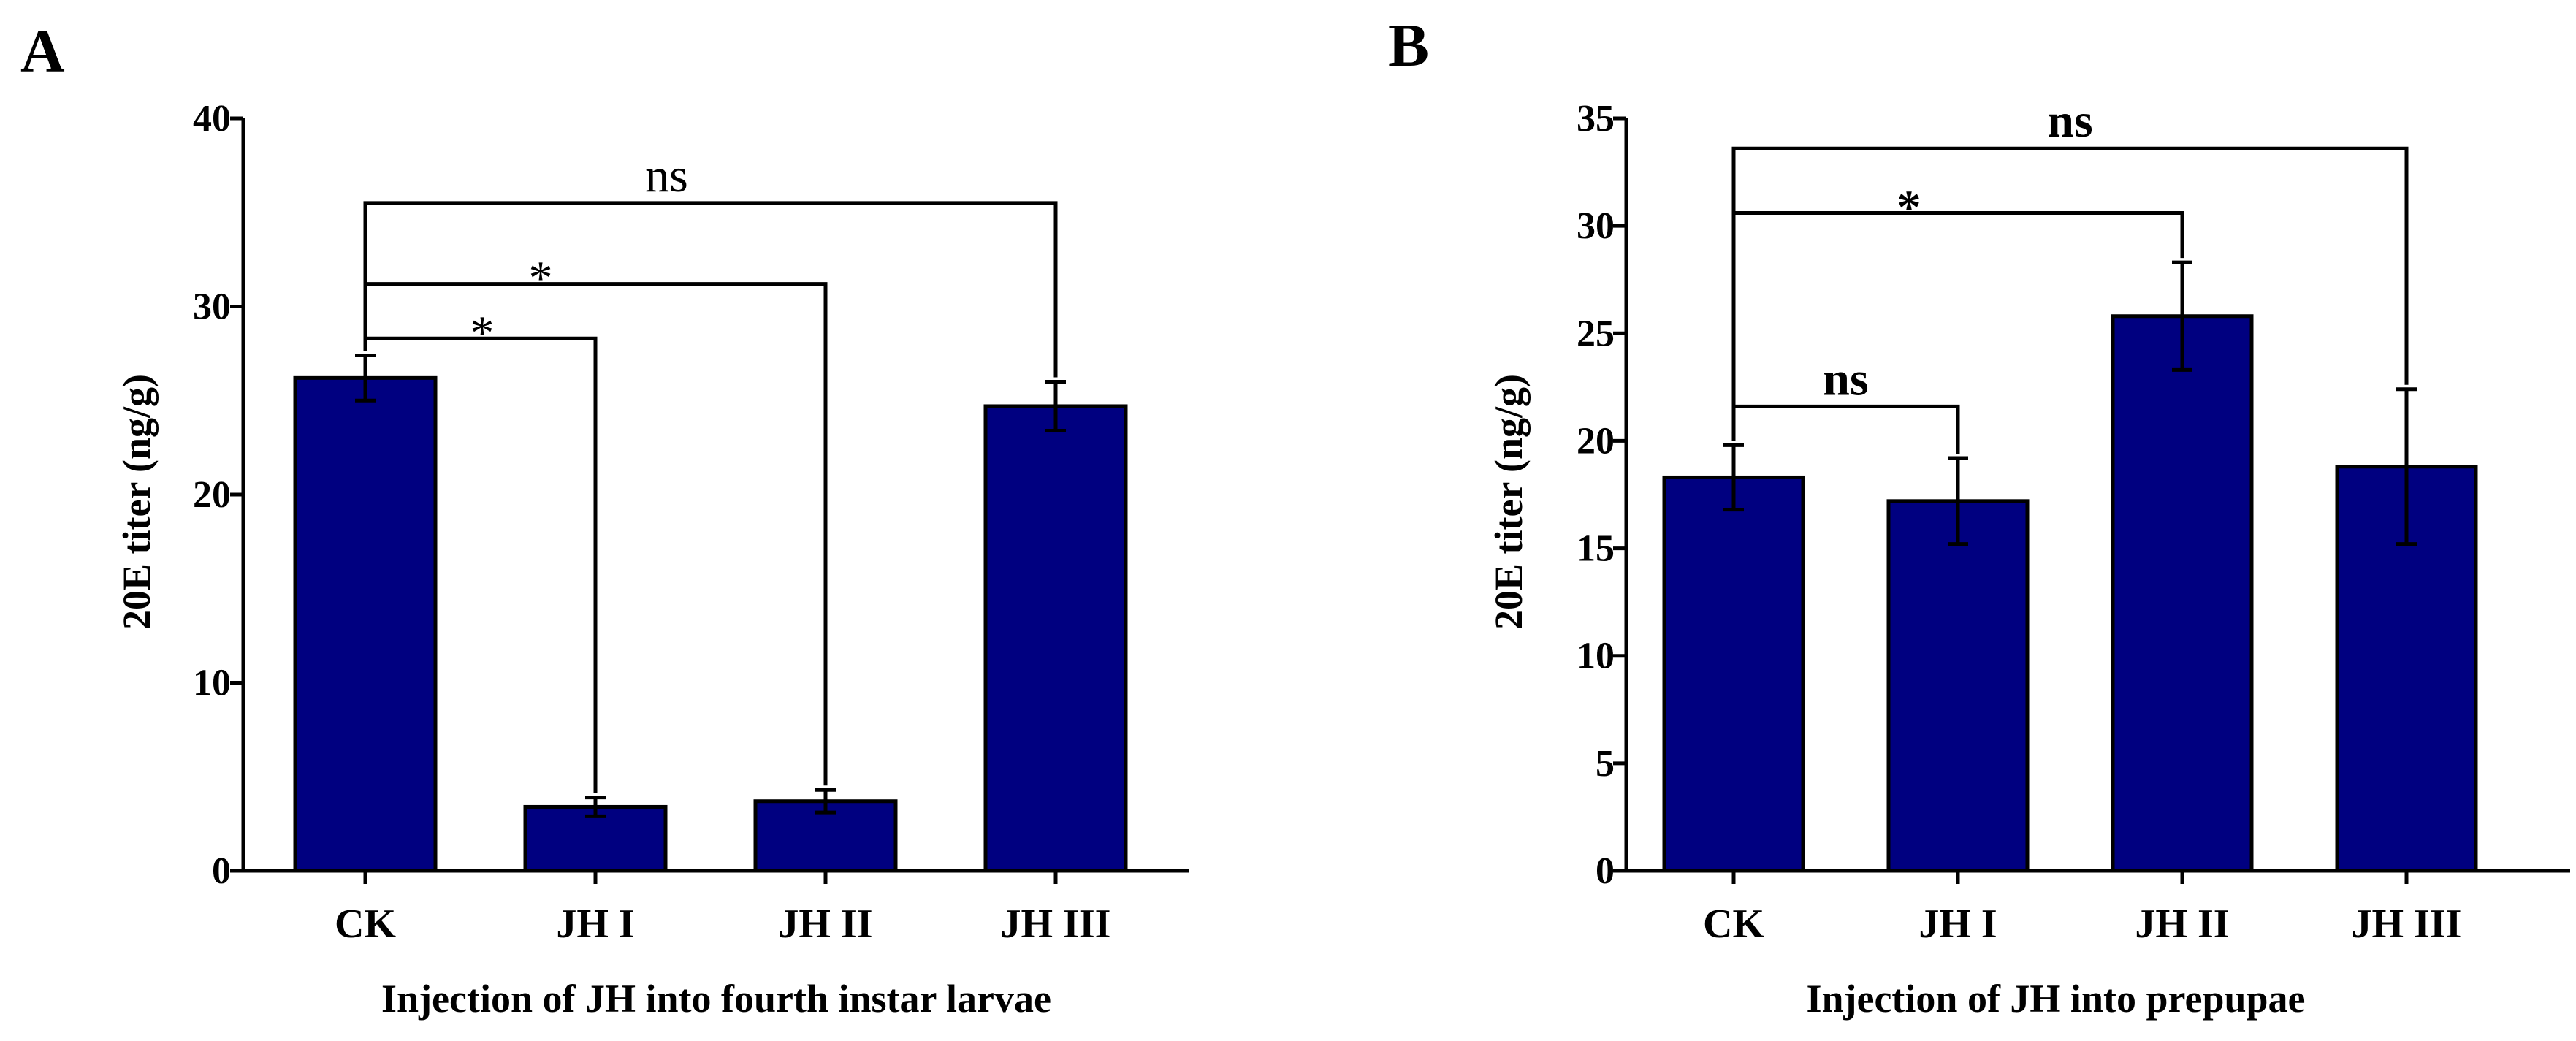 This screenshot has height=1041, width=2576. What do you see at coordinates (212, 495) in the screenshot?
I see `panel-a-y-tick-label: 20` at bounding box center [212, 495].